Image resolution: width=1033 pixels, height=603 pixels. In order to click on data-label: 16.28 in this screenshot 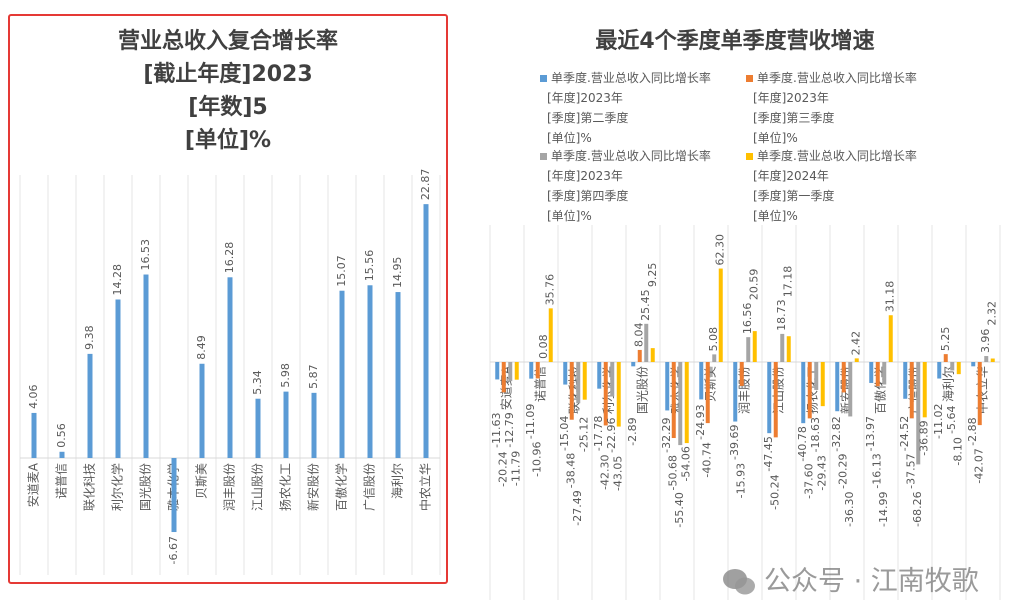, I will do `click(229, 258)`.